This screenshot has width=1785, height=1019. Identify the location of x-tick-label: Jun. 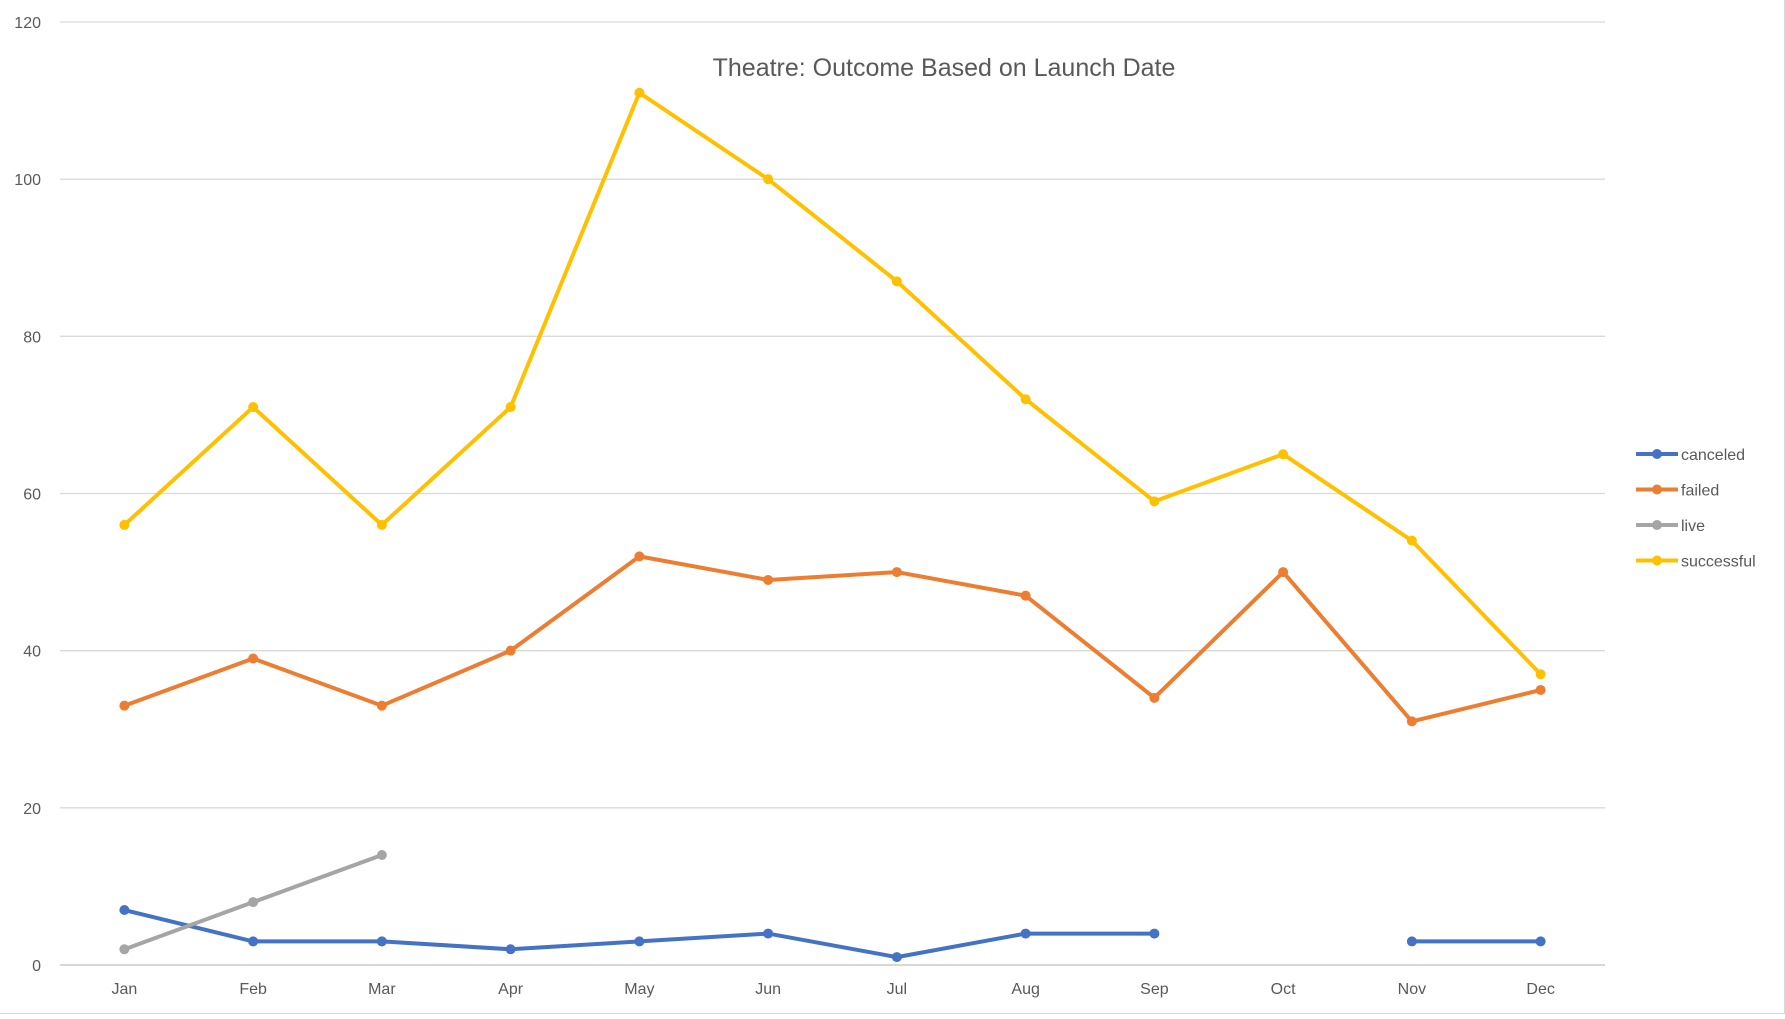
(768, 989).